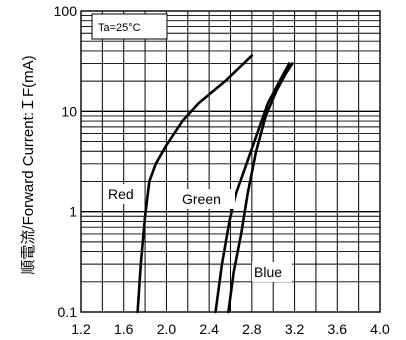 The image size is (406, 340). What do you see at coordinates (68, 312) in the screenshot?
I see `y-tick-label: 0.1` at bounding box center [68, 312].